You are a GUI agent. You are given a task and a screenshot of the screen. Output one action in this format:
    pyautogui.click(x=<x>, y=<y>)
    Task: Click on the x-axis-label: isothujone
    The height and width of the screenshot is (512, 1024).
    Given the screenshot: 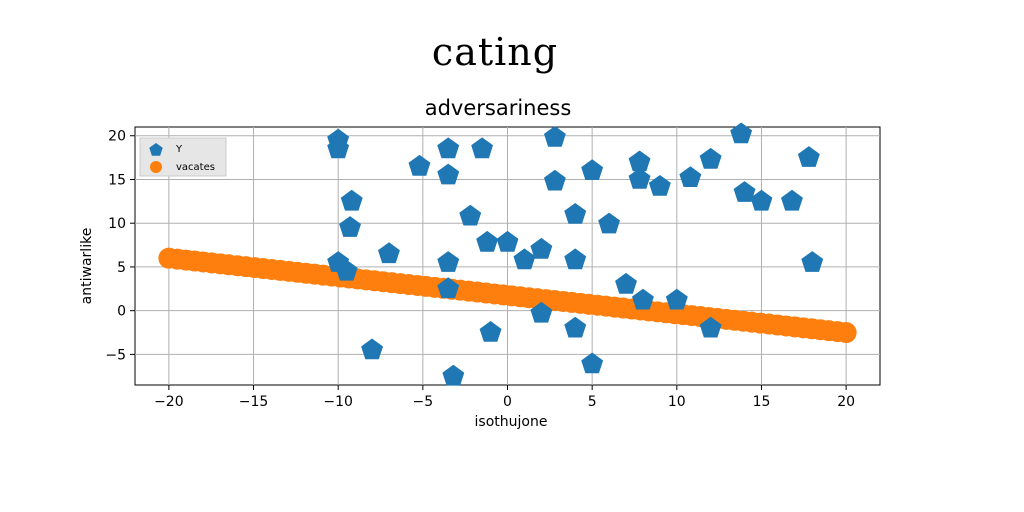 What is the action you would take?
    pyautogui.click(x=511, y=422)
    